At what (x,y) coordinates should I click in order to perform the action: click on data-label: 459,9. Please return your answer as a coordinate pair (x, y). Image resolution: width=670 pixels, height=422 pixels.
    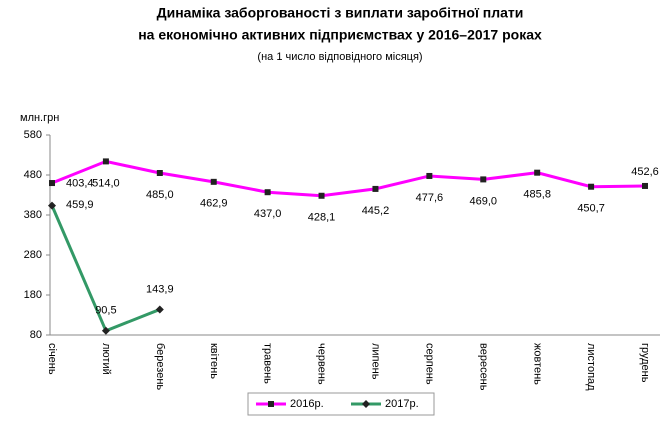
    Looking at the image, I should click on (80, 205).